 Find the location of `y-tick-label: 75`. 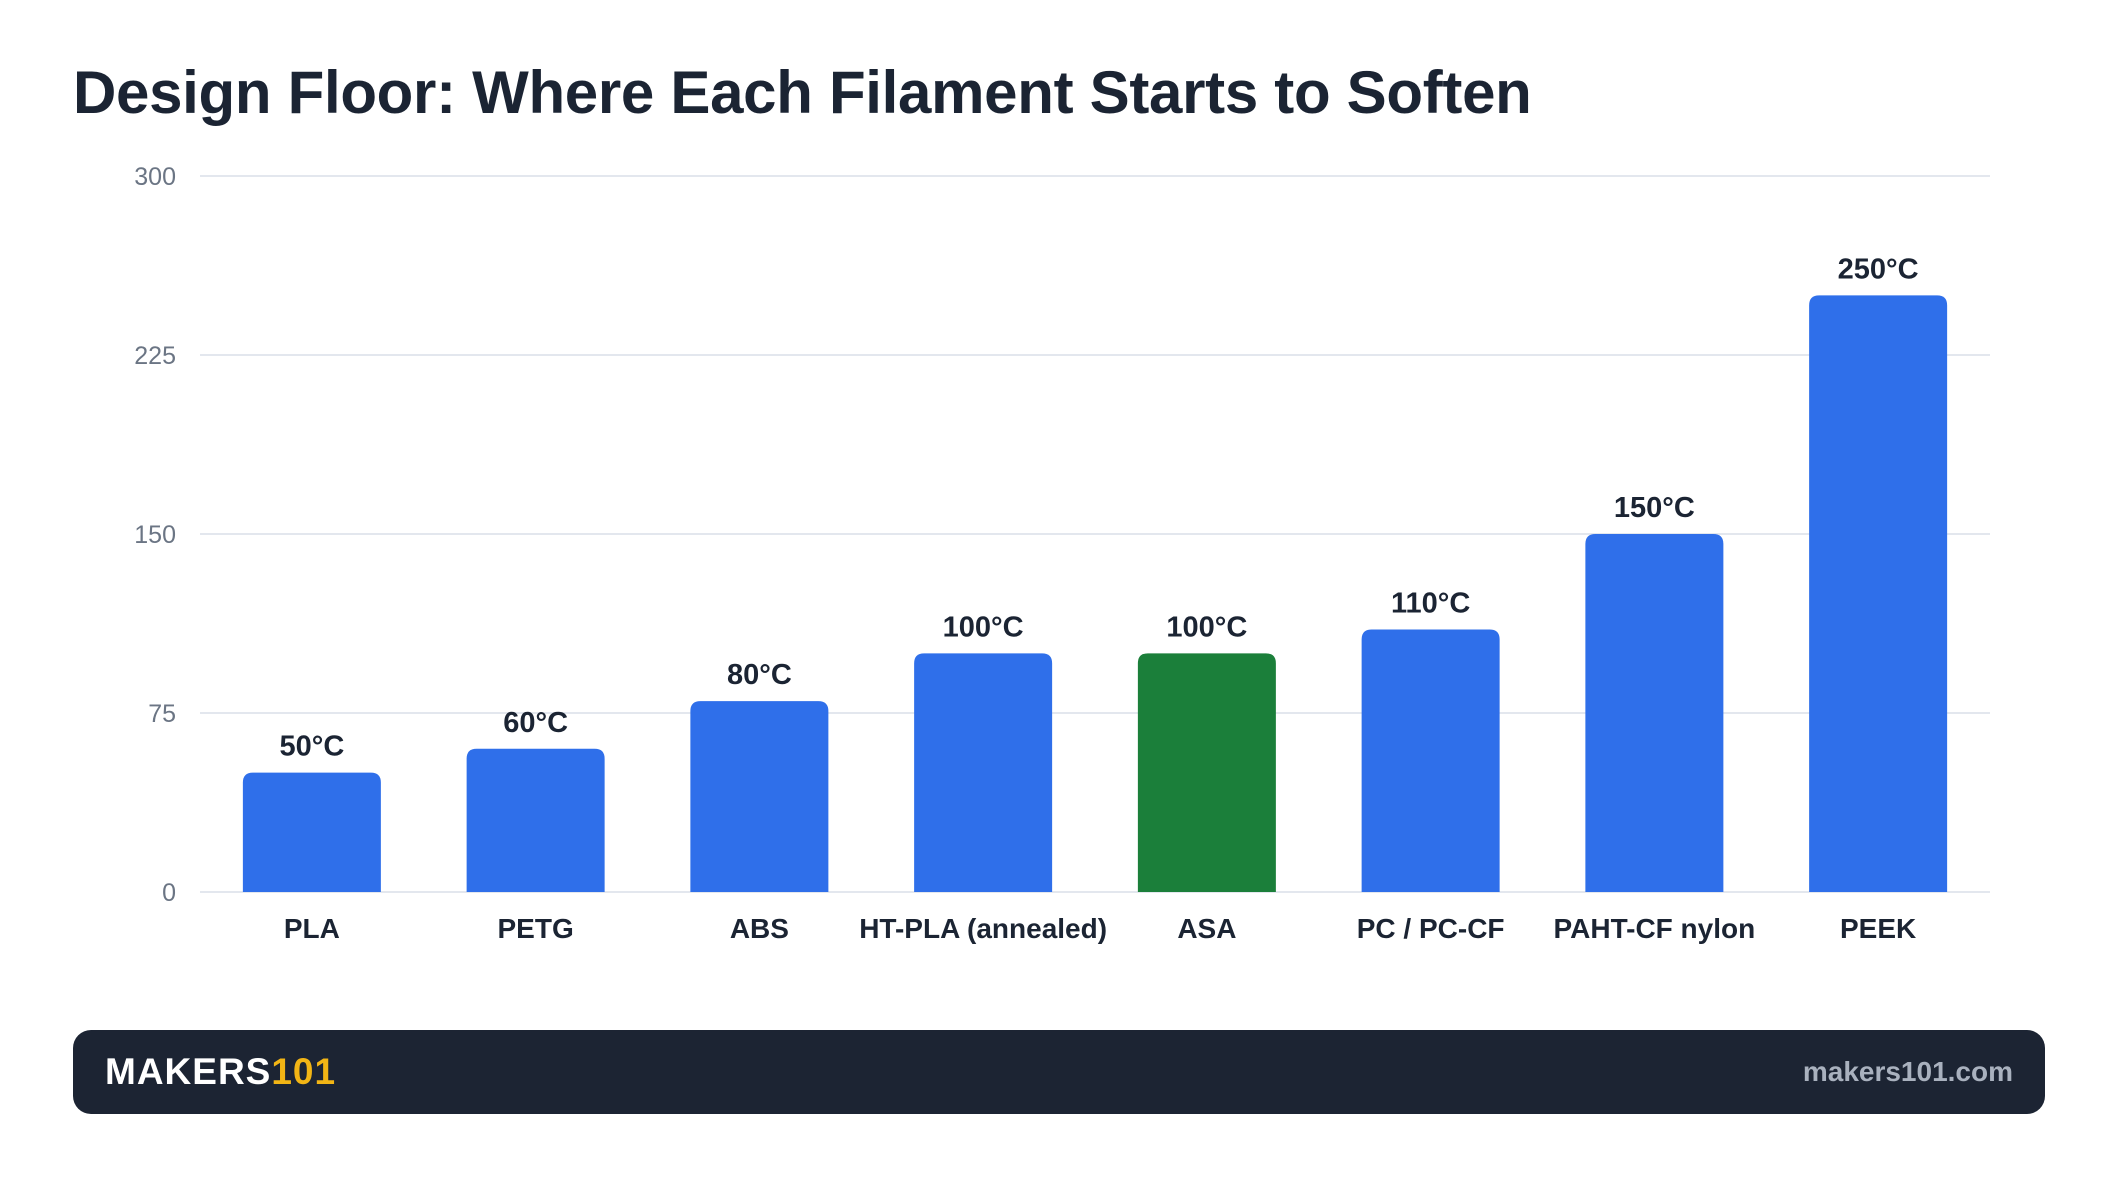

y-tick-label: 75 is located at coordinates (162, 714).